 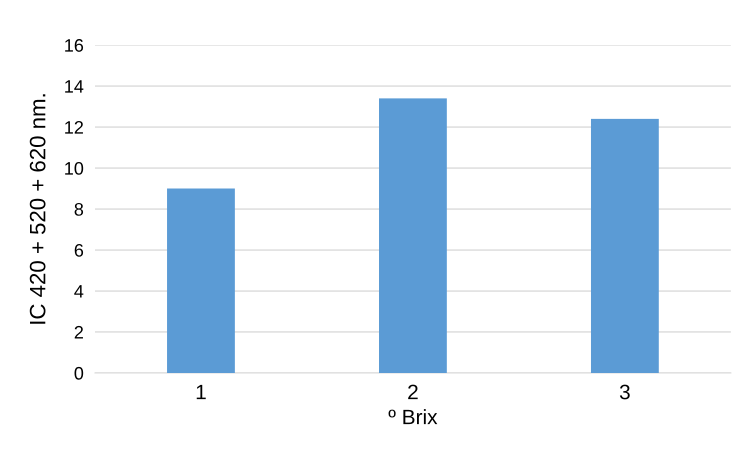 What do you see at coordinates (74, 127) in the screenshot?
I see `y-tick-label: 12` at bounding box center [74, 127].